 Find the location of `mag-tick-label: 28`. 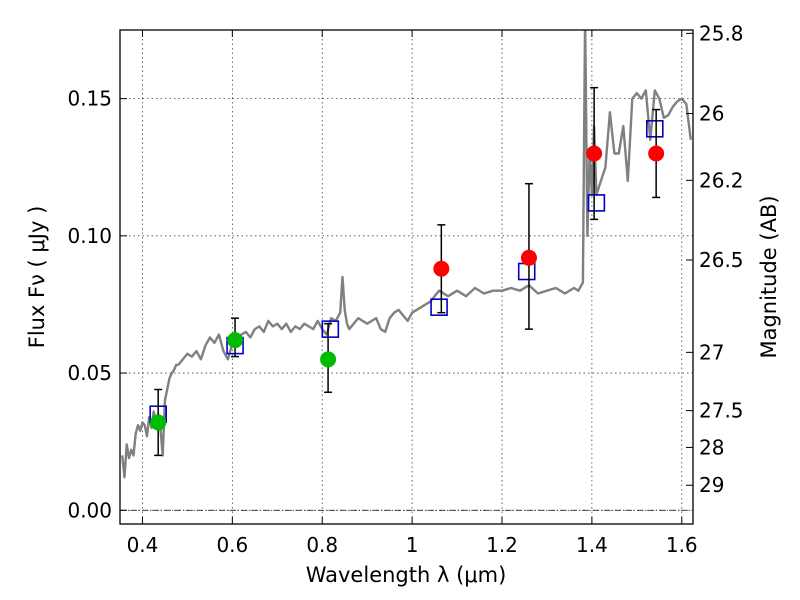

mag-tick-label: 28 is located at coordinates (711, 447).